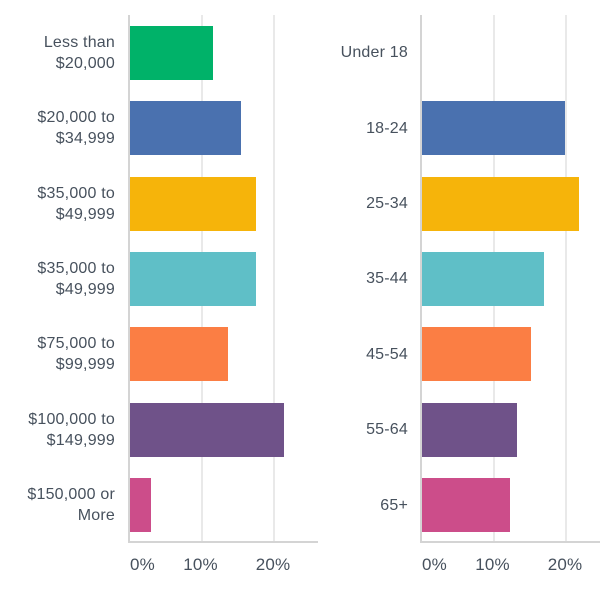 The width and height of the screenshot is (600, 595). Describe the element at coordinates (71, 505) in the screenshot. I see `category-label: $150,000 or More` at that location.